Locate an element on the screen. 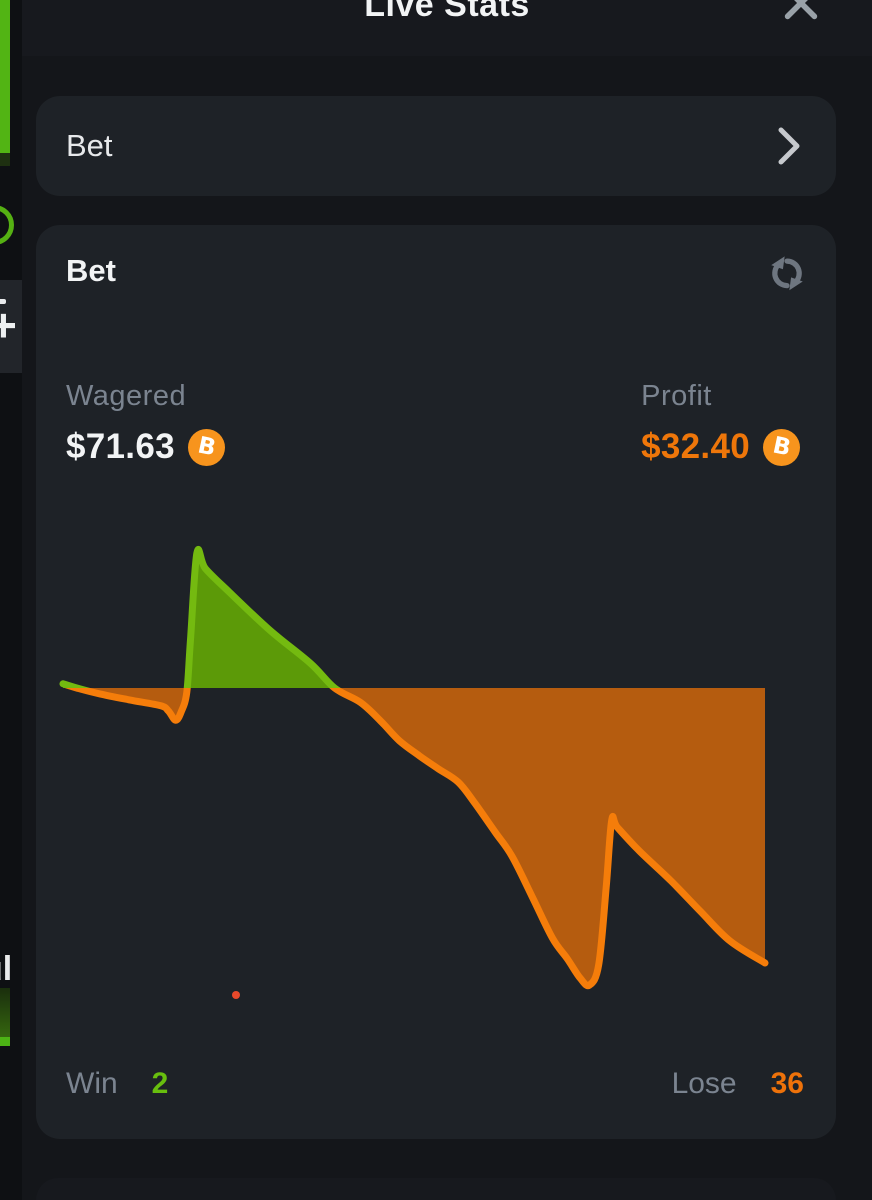 This screenshot has width=872, height=1200. bet-row-label: Bet is located at coordinates (89, 145).